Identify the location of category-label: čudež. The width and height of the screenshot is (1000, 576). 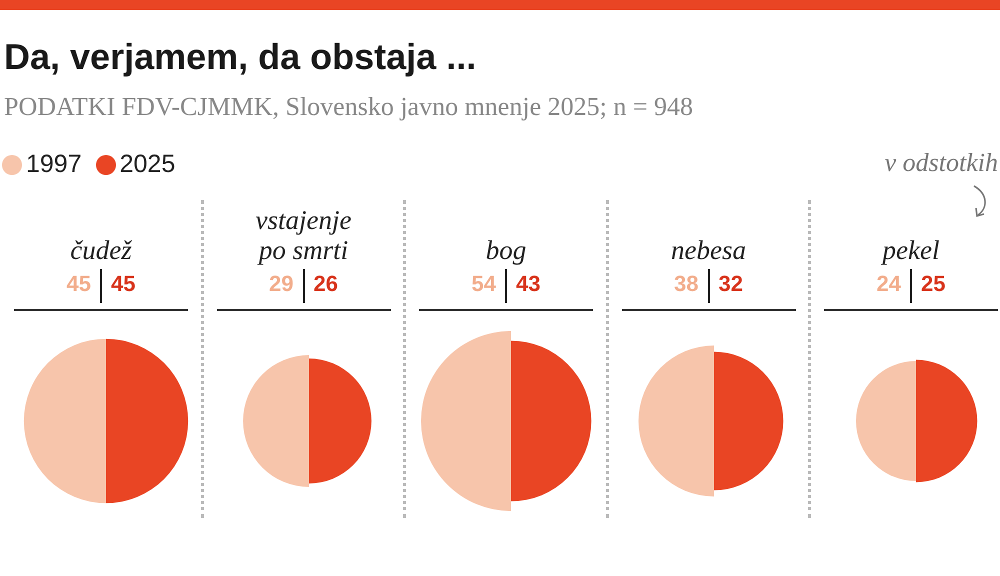
(101, 250).